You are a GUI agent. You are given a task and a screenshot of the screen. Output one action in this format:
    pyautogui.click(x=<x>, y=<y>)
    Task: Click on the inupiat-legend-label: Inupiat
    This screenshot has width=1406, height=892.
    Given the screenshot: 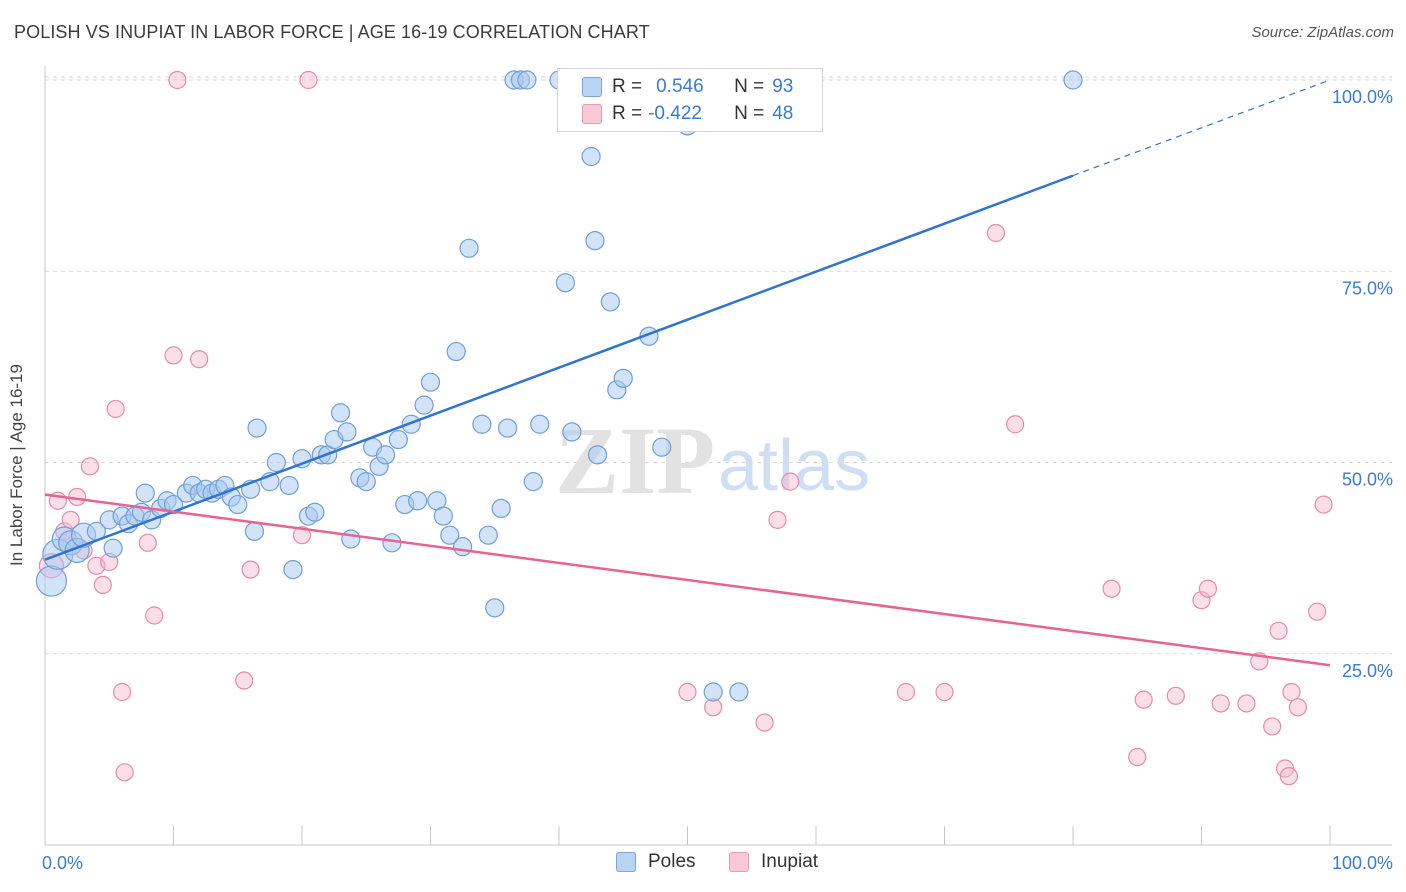 What is the action you would take?
    pyautogui.click(x=790, y=861)
    